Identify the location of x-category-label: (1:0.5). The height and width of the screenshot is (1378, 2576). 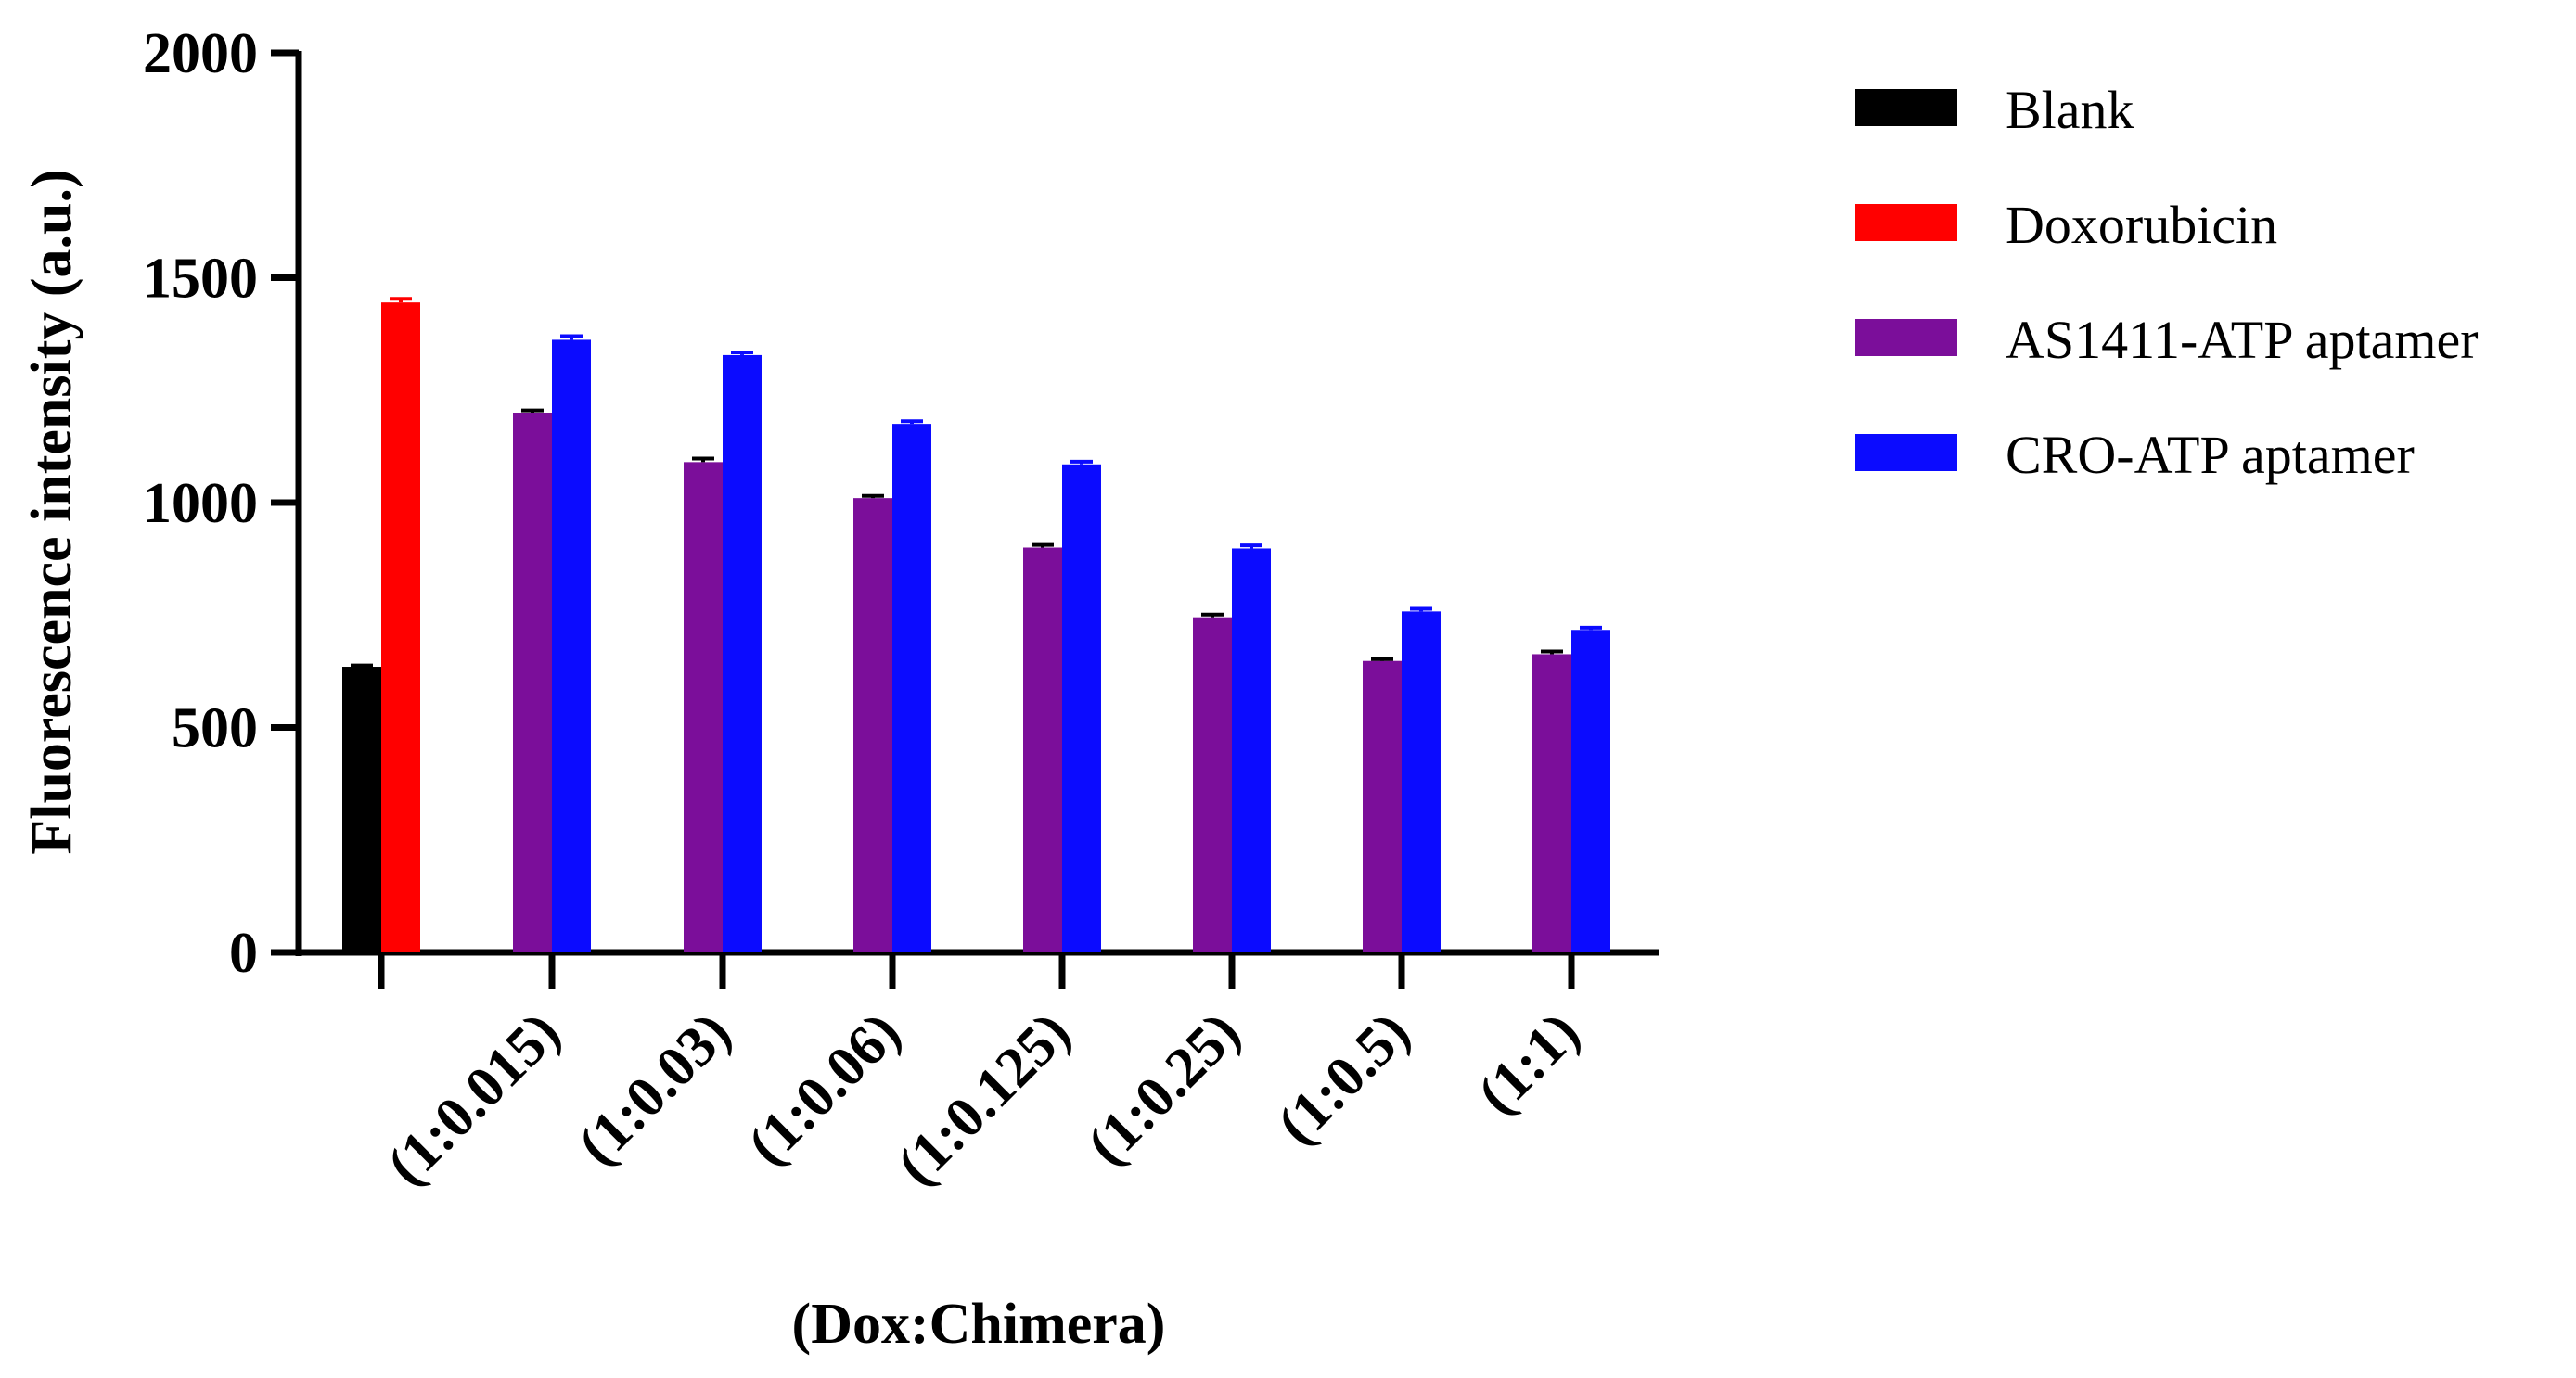
(1343, 1079).